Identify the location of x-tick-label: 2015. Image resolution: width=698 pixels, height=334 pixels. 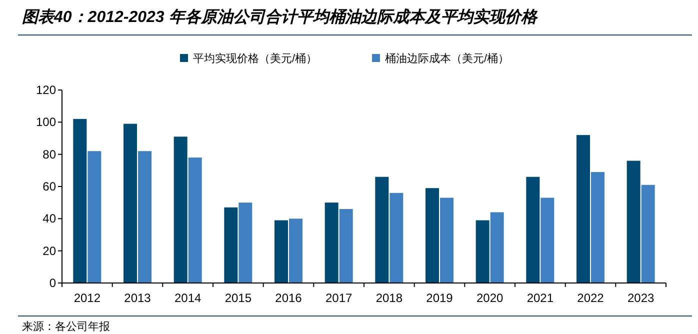
(238, 298).